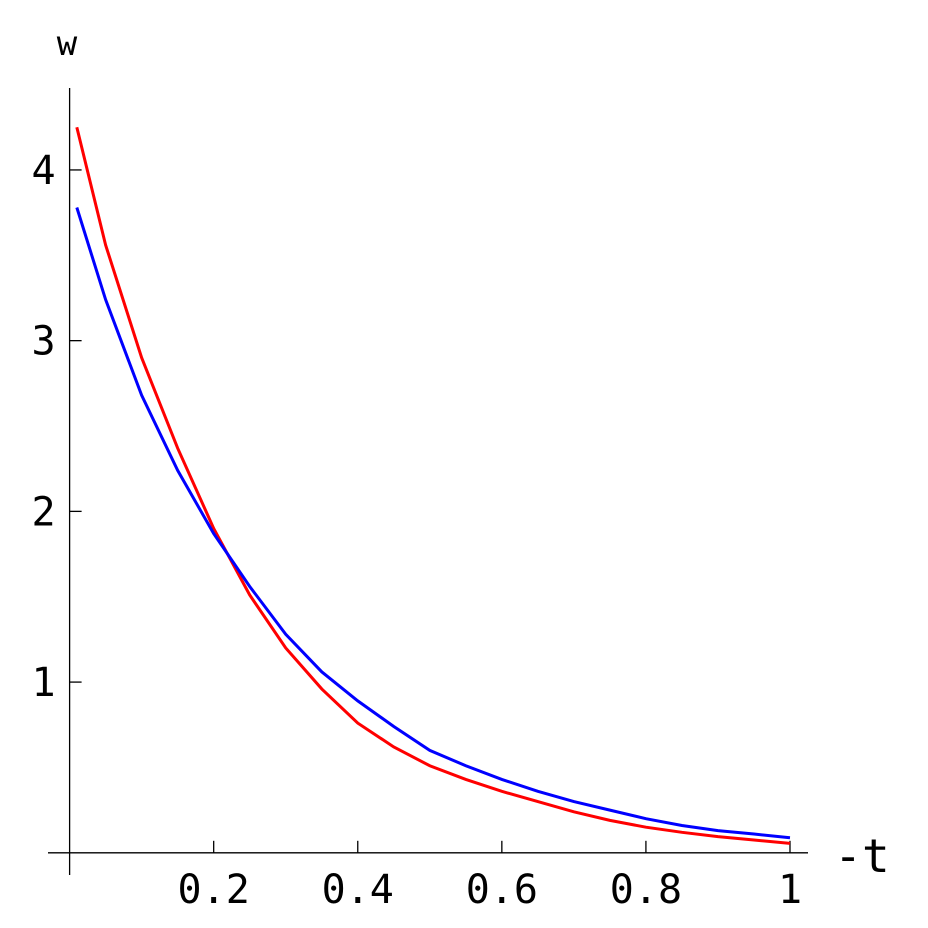 This screenshot has width=928, height=928. Describe the element at coordinates (44, 512) in the screenshot. I see `y-tick-label: 2` at that location.